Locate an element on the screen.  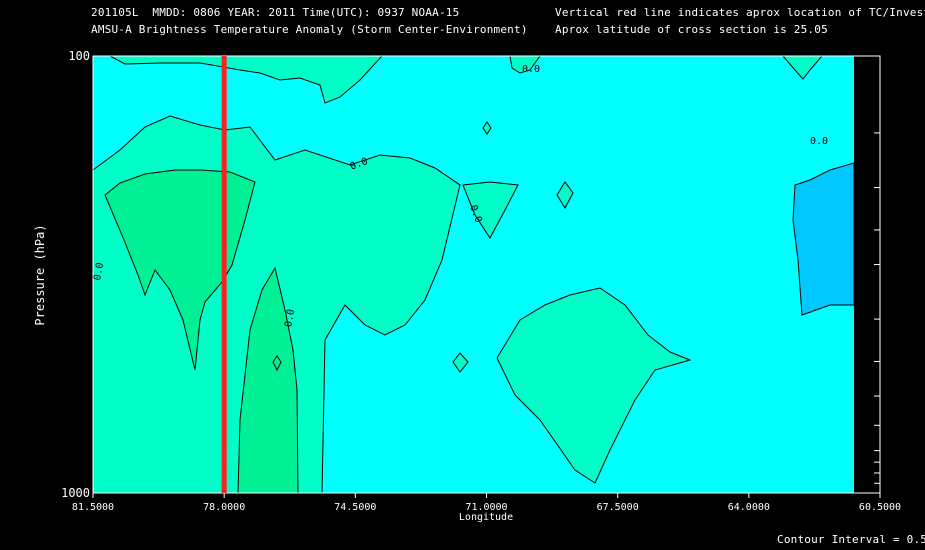
contour-region-strong-small is located at coordinates (277, 363).